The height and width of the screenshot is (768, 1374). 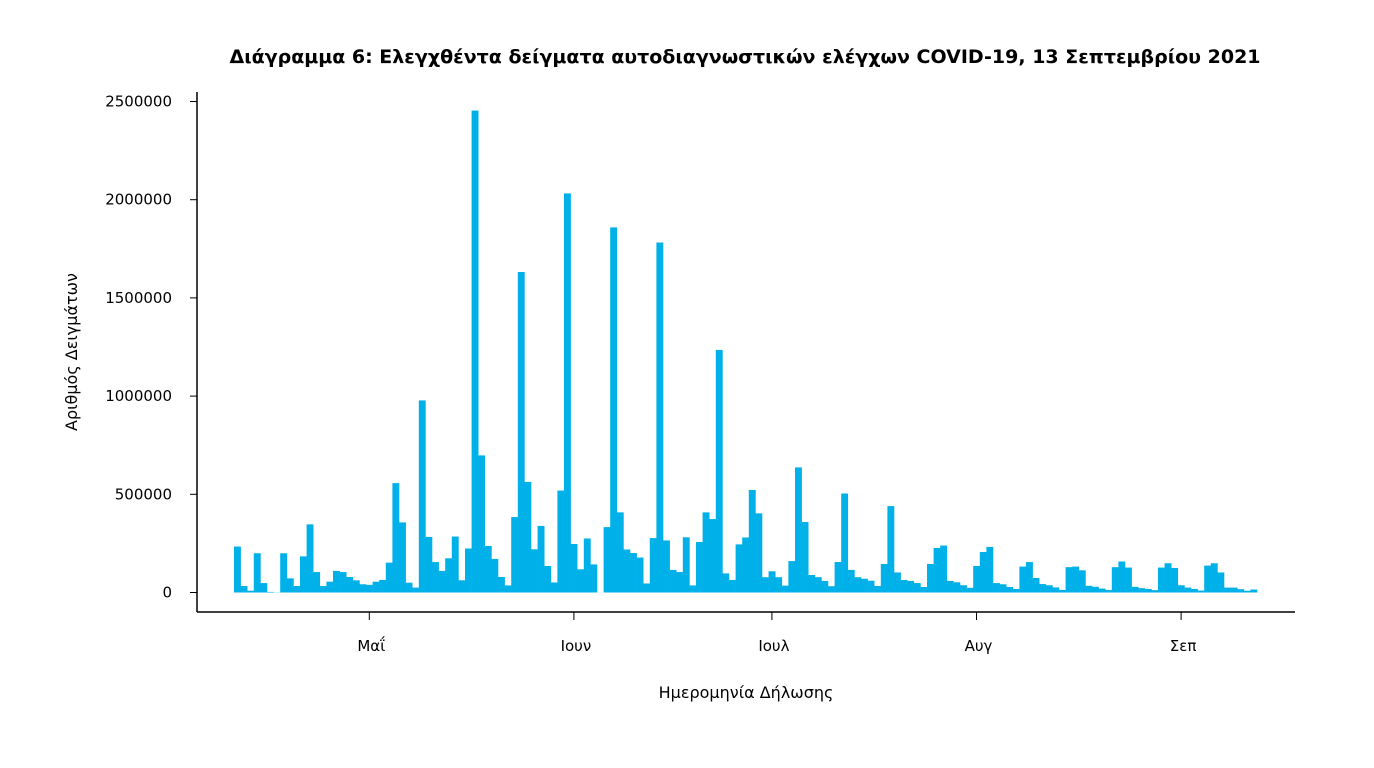 I want to click on x-tick-label: Σεπ, so click(x=1183, y=646).